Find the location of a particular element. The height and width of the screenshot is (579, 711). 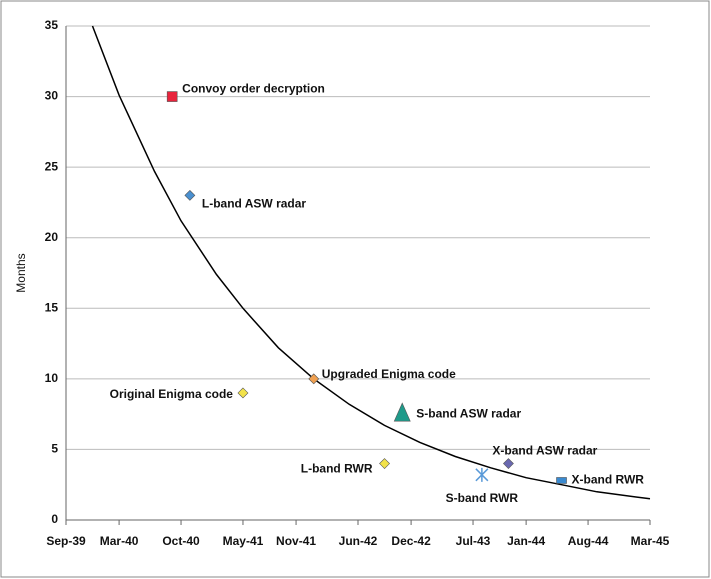

x-tick-label: Jan-44 is located at coordinates (526, 541).